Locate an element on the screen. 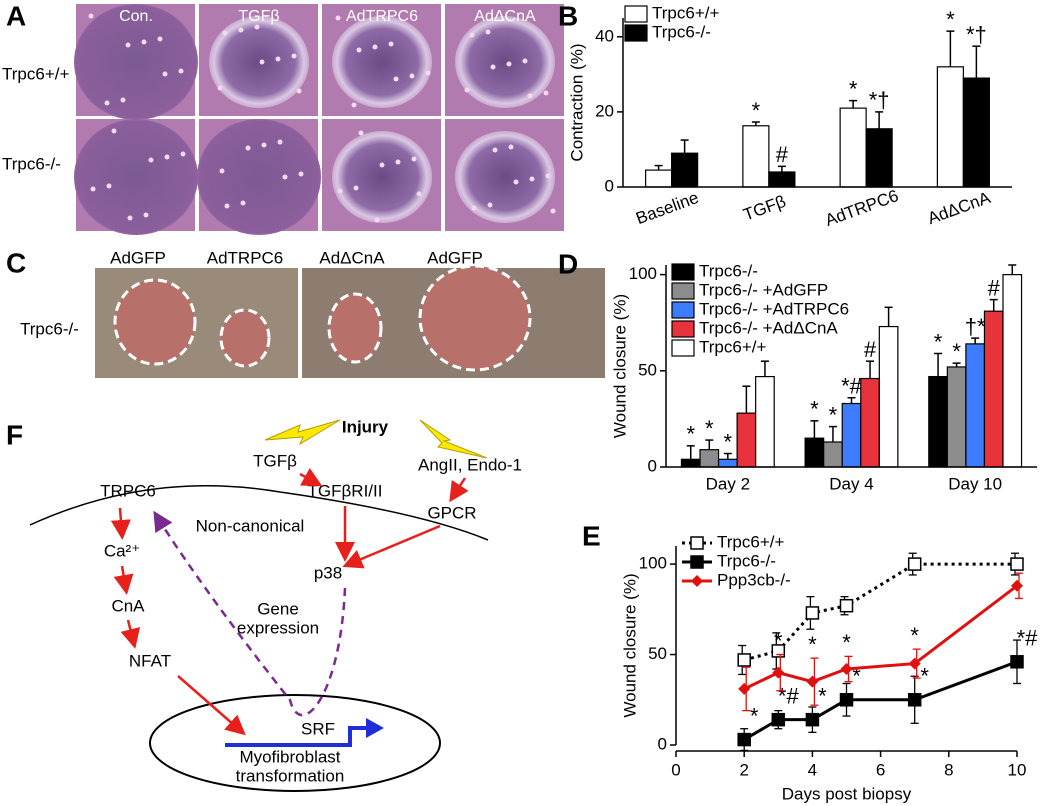 Image resolution: width=1050 pixels, height=806 pixels. node-label: TGFβRI/II is located at coordinates (345, 490).